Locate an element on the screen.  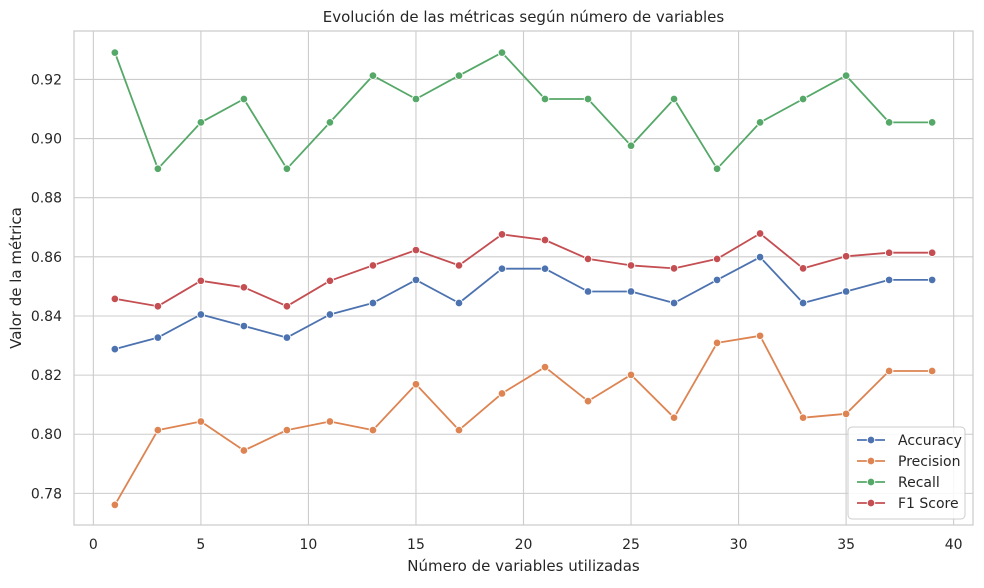
legend: Accuracy Precision Recall F1 Score is located at coordinates (906, 473).